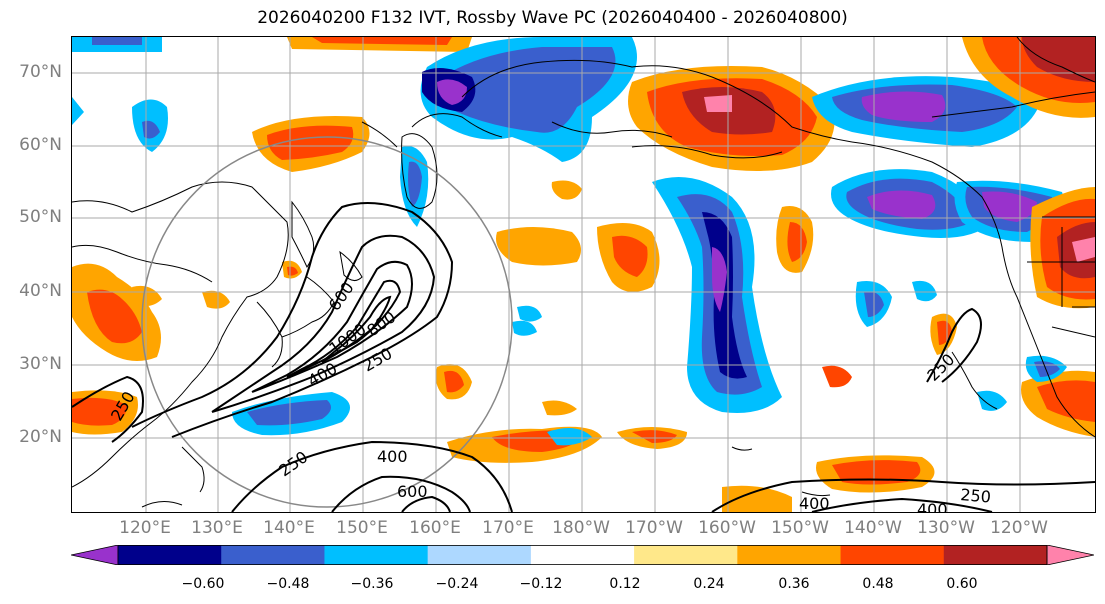  What do you see at coordinates (217, 528) in the screenshot?
I see `lon-label-130e: 130°E` at bounding box center [217, 528].